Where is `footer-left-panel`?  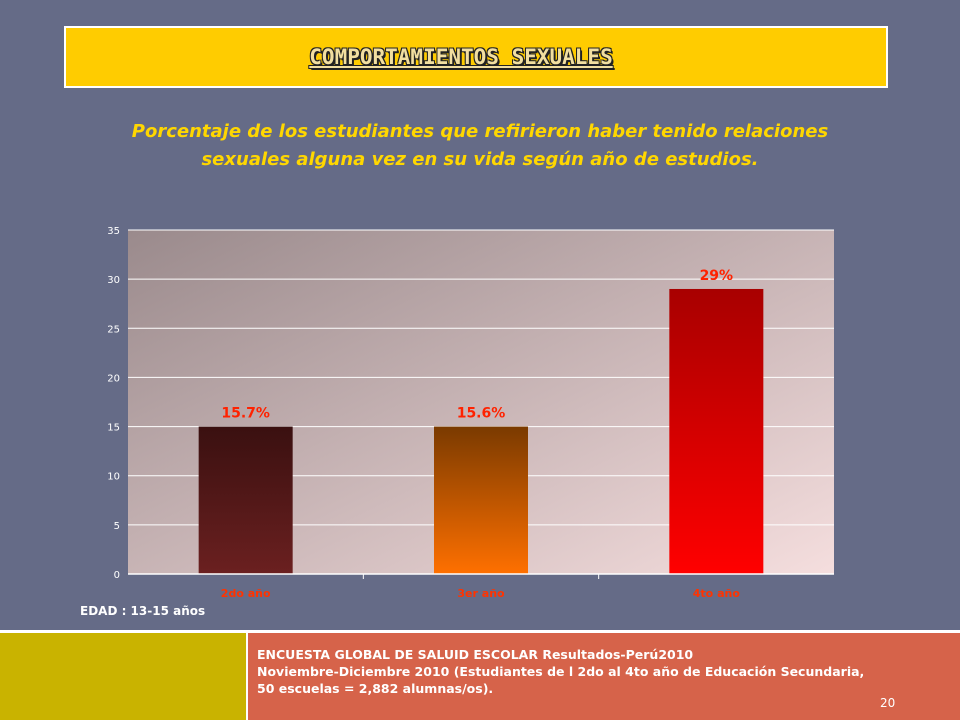
footer-left-panel is located at coordinates (123, 676).